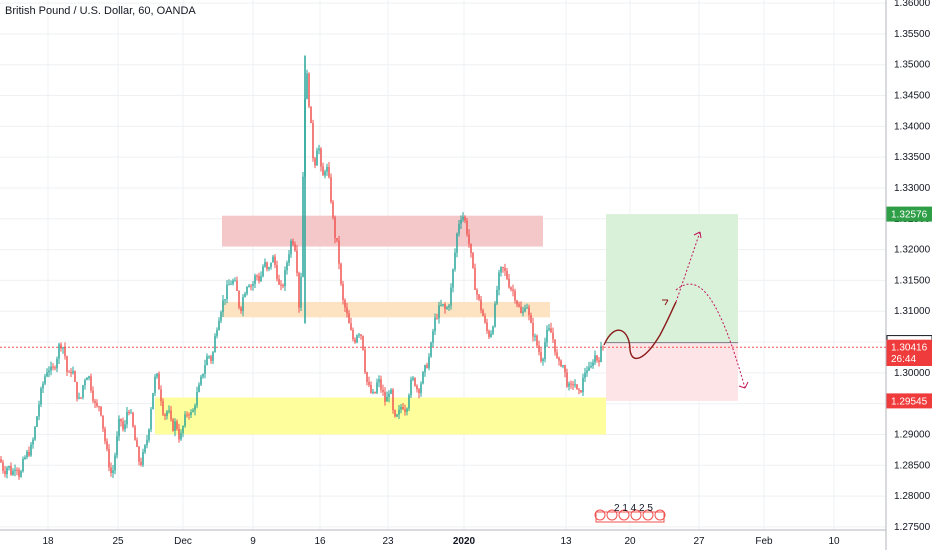 The width and height of the screenshot is (932, 550). What do you see at coordinates (834, 541) in the screenshot?
I see `x-tick-label: 10` at bounding box center [834, 541].